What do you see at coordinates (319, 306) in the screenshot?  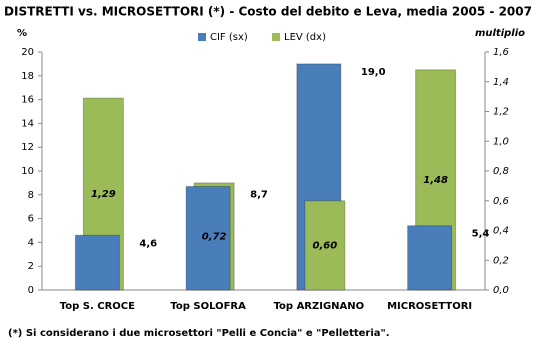 I see `x-tick-label: Top ARZIGNANO` at bounding box center [319, 306].